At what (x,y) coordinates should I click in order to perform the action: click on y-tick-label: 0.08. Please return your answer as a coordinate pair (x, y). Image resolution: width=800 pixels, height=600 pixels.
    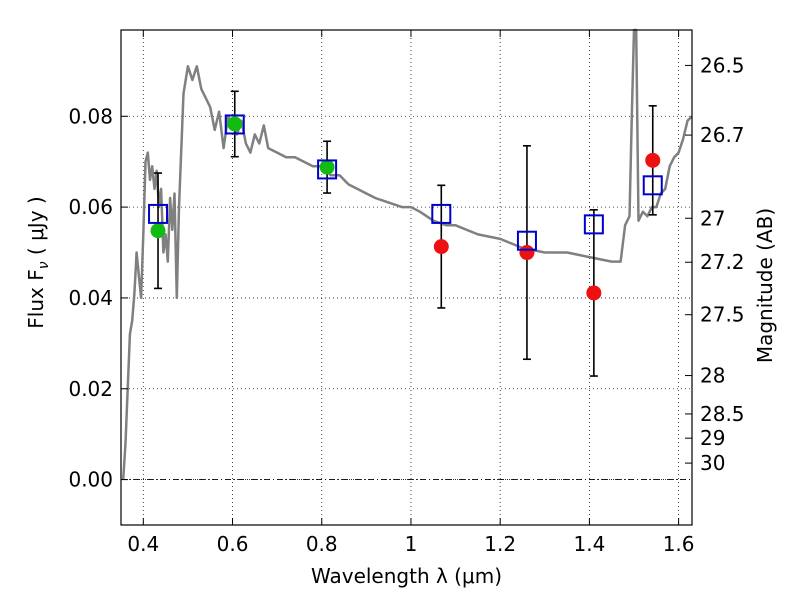
    Looking at the image, I should click on (90, 116).